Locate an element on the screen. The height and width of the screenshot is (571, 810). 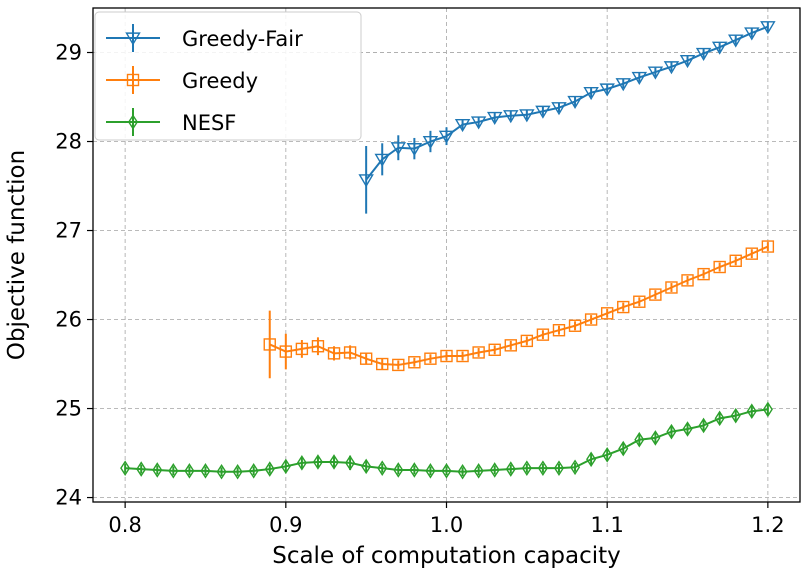
y-tick-label: 25 is located at coordinates (68, 409).